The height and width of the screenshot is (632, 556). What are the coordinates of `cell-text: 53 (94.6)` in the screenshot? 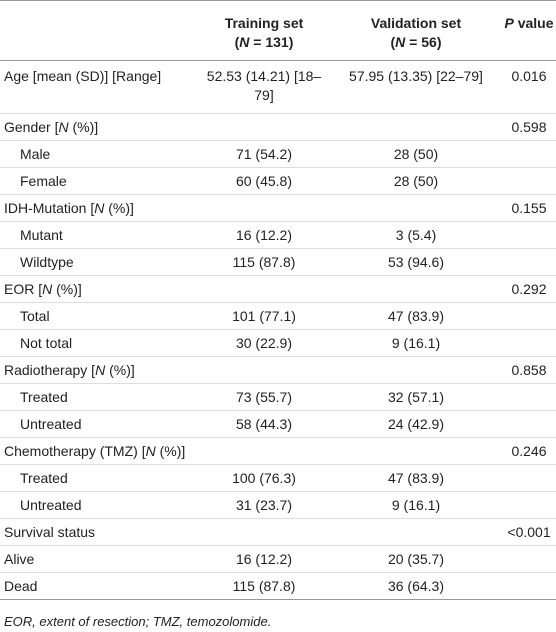 It's located at (416, 261).